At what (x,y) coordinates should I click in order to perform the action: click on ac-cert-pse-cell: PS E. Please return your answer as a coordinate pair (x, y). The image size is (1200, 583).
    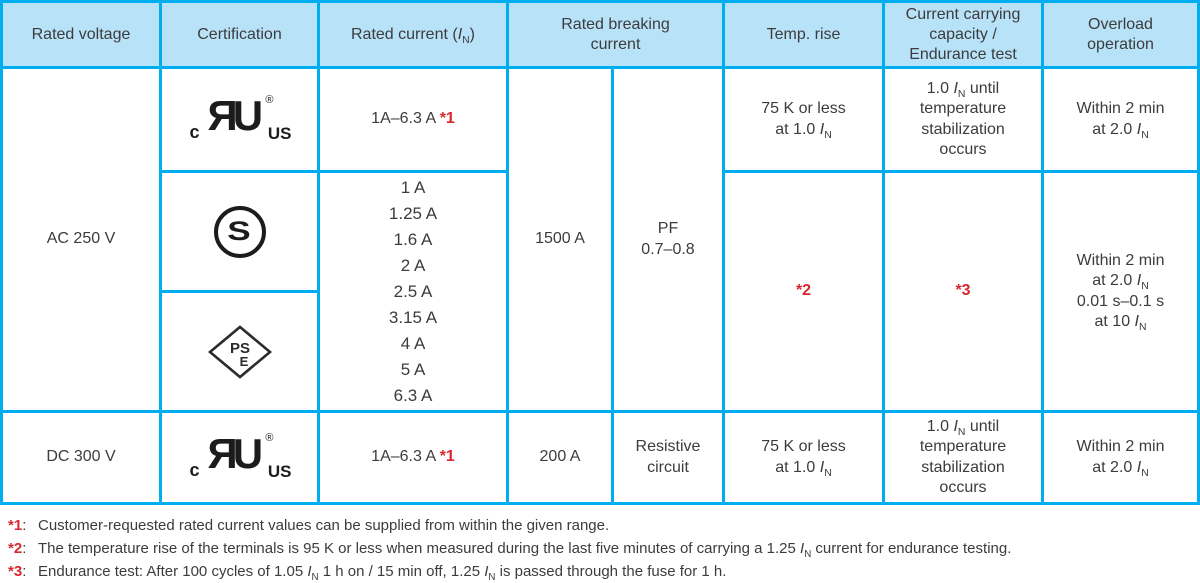
    Looking at the image, I should click on (239, 351).